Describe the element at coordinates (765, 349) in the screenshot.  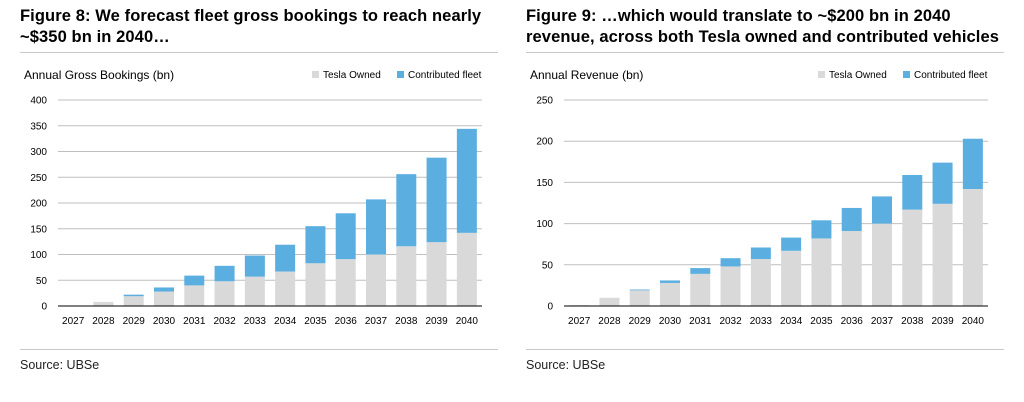
I see `figure-9-bottom-rule` at that location.